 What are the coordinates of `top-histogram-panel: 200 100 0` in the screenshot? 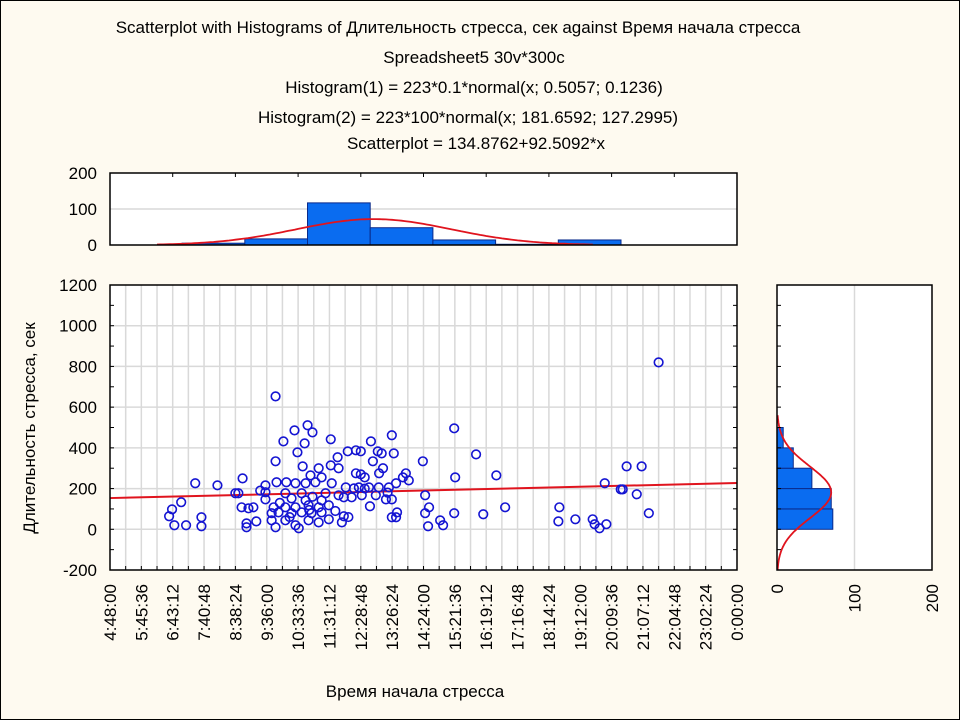 It's located at (403, 209).